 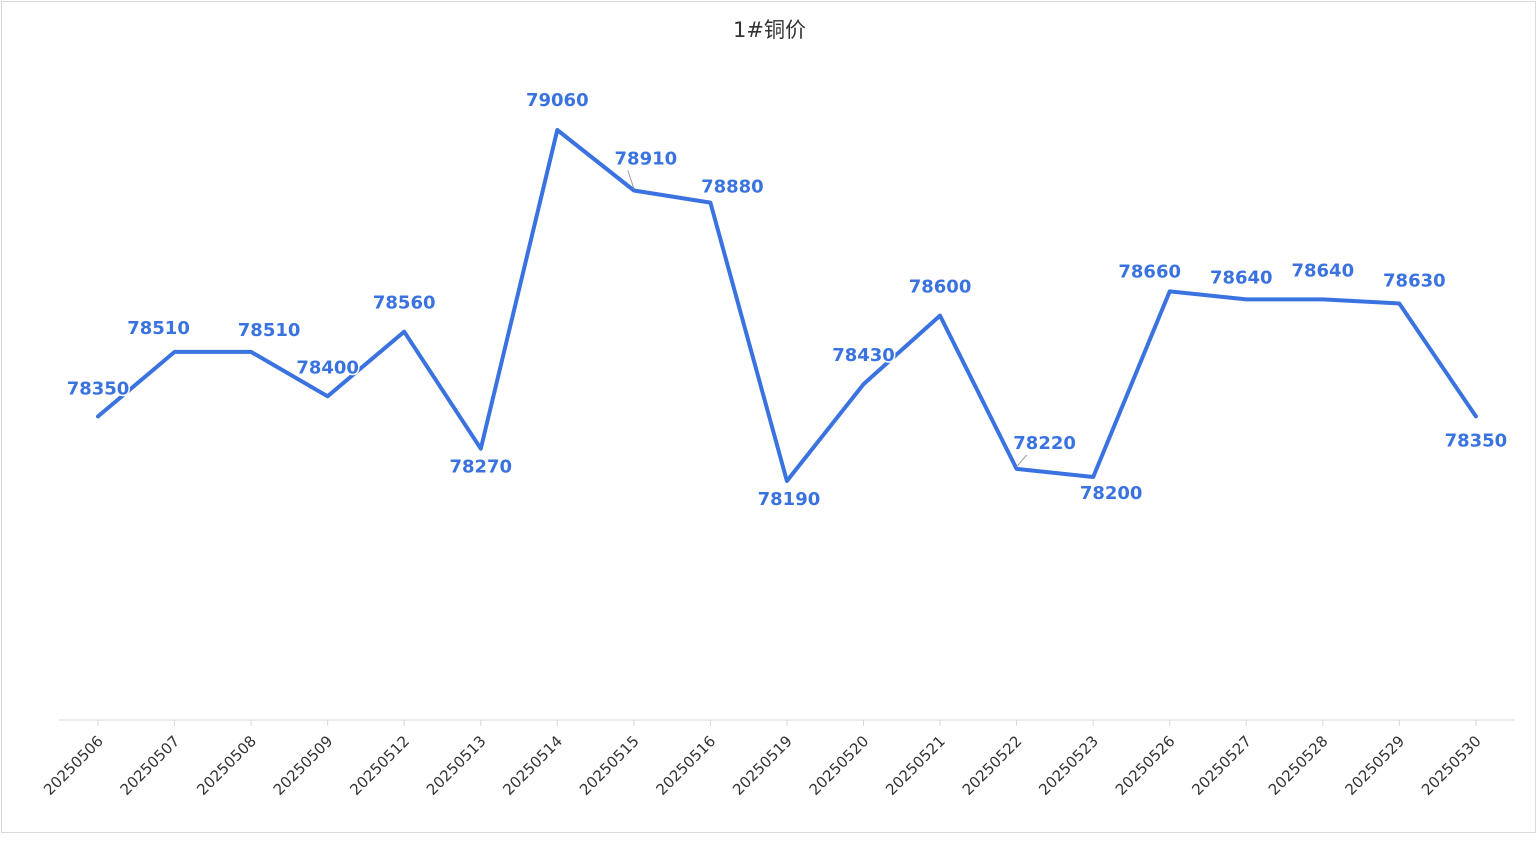 What do you see at coordinates (379, 765) in the screenshot?
I see `x-tick-label: 20250512` at bounding box center [379, 765].